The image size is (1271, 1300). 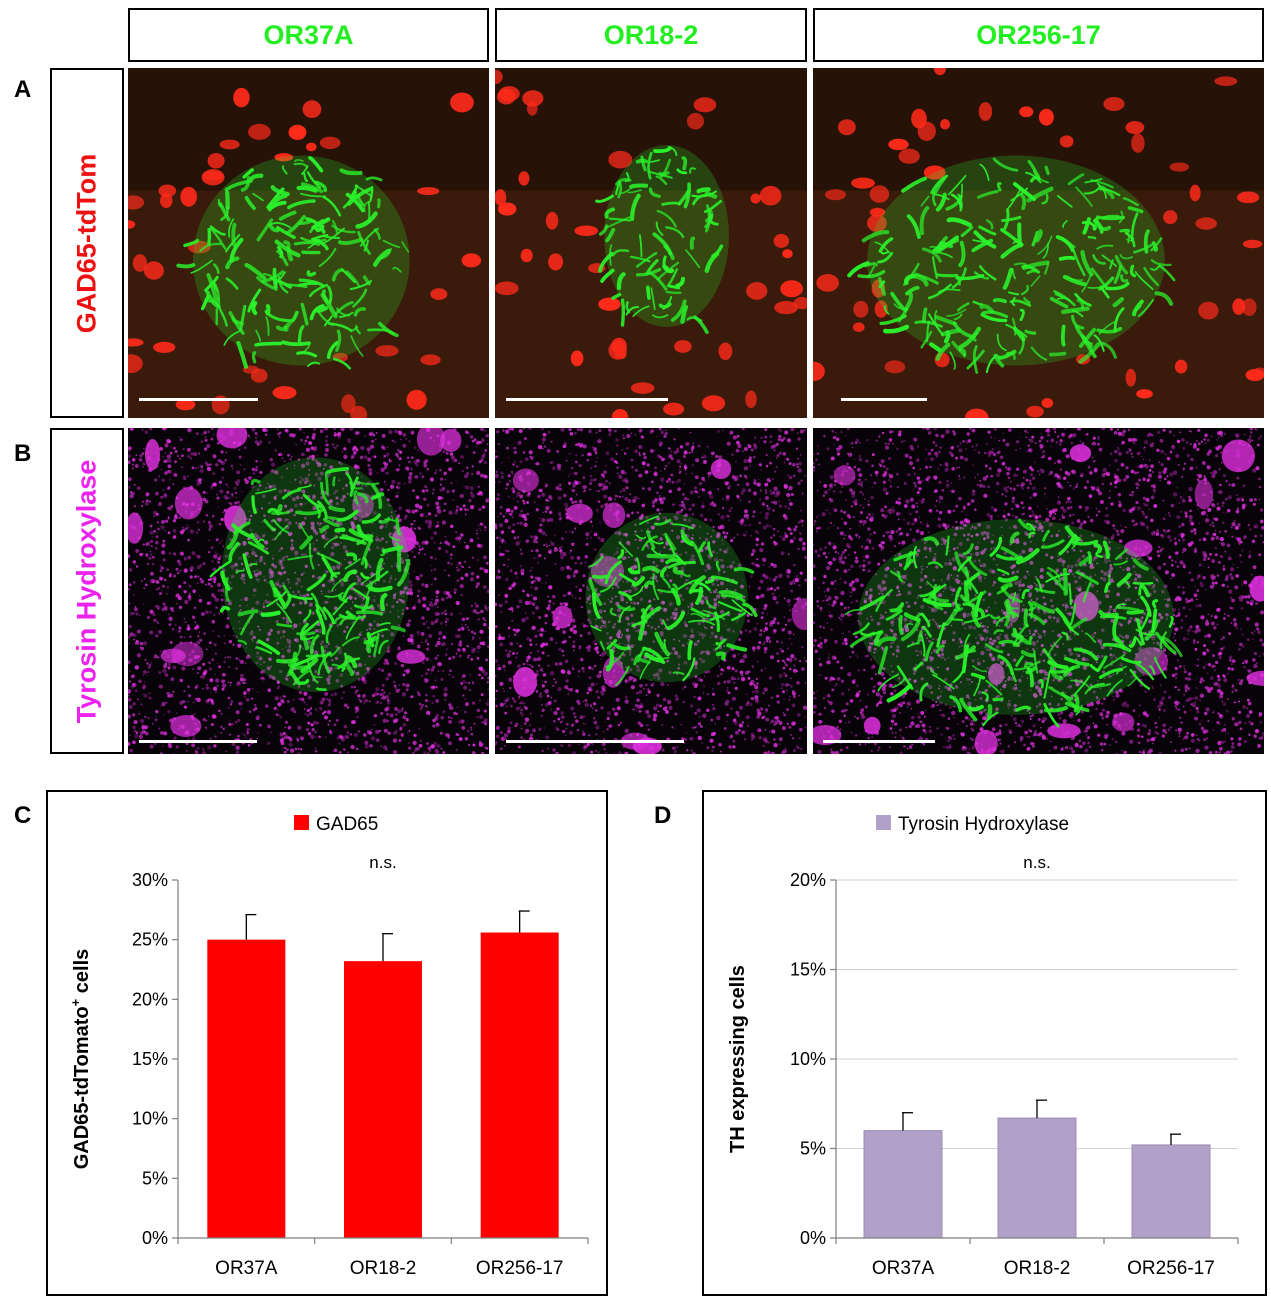 What do you see at coordinates (1226, 81) in the screenshot?
I see `tdtom-cell` at bounding box center [1226, 81].